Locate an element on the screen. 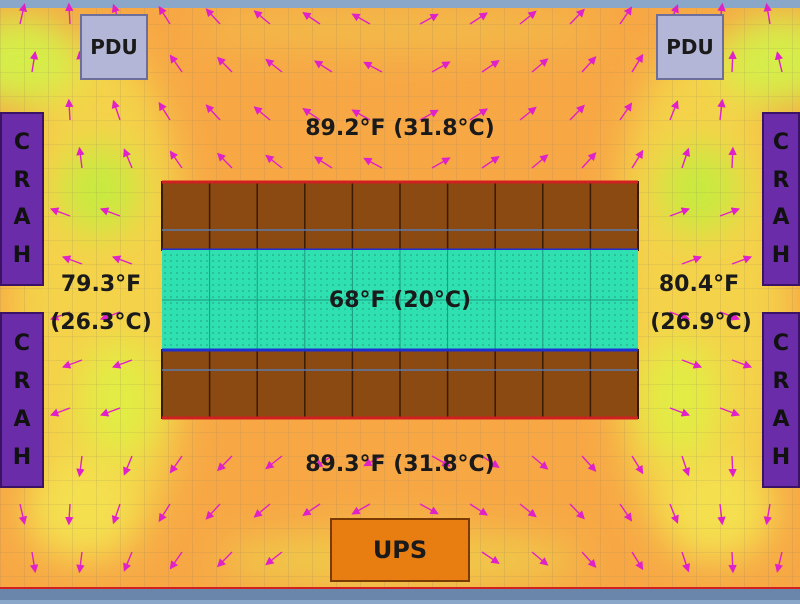 The image size is (800, 604). ups-unit: UPS is located at coordinates (400, 550).